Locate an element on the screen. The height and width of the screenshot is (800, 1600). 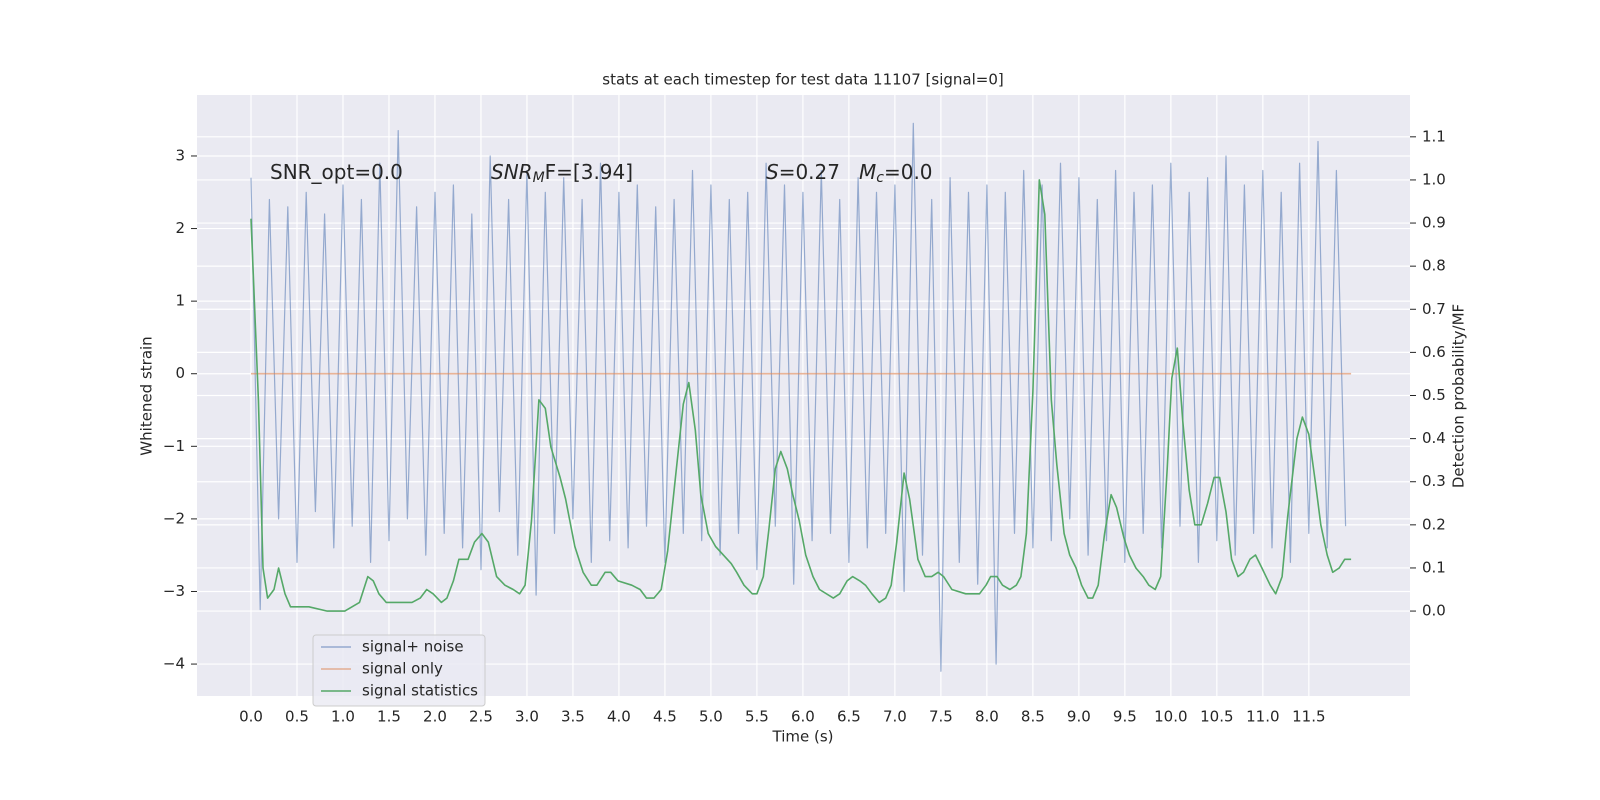
x-tick-label: 4.0 is located at coordinates (619, 717).